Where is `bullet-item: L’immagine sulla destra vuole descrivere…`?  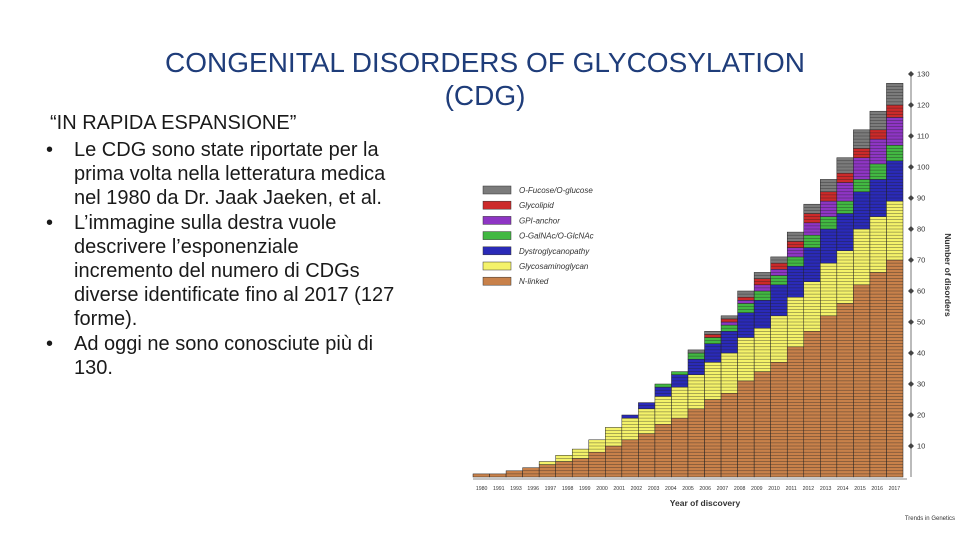 bullet-item: L’immagine sulla destra vuole descrivere… is located at coordinates (223, 271).